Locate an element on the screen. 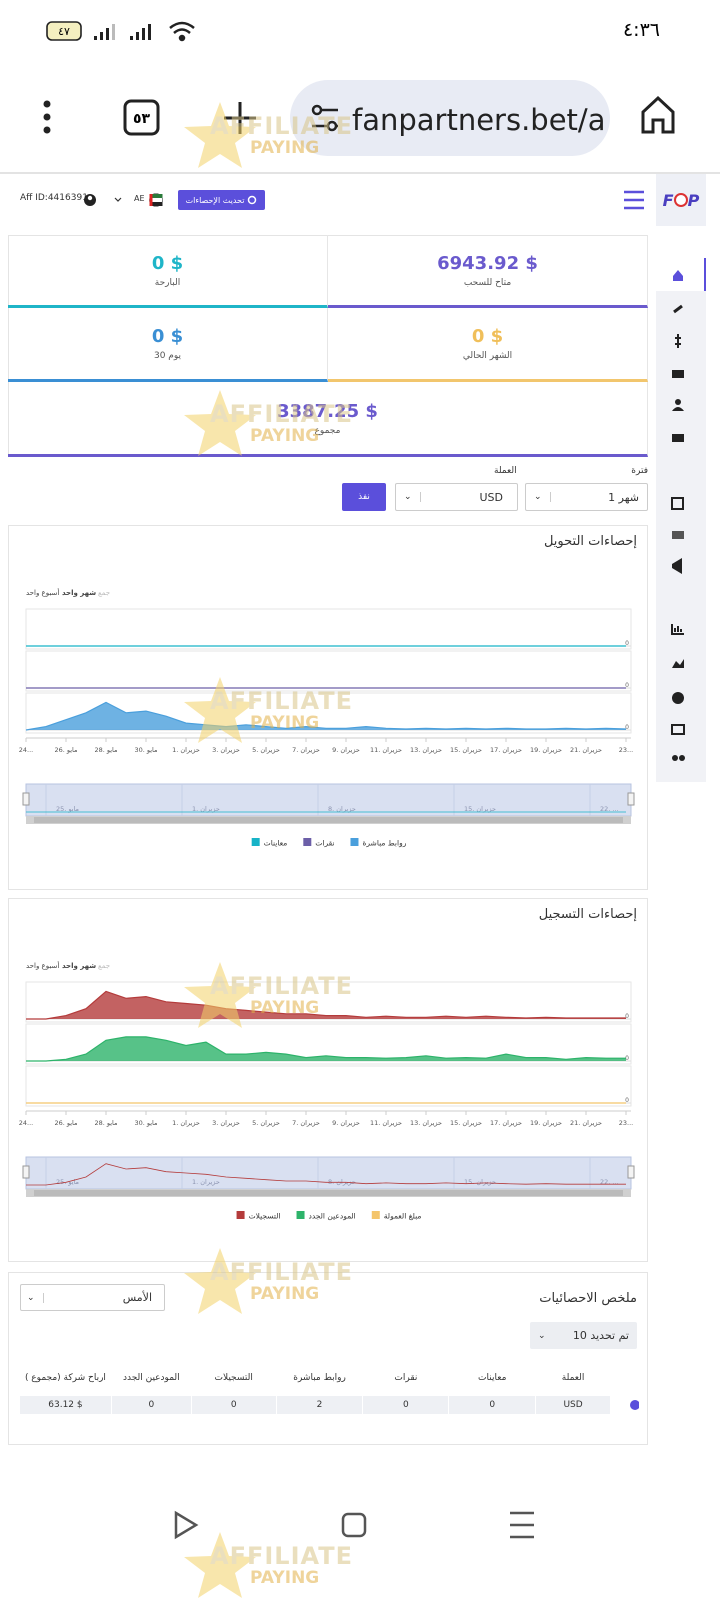 This screenshot has height=1604, width=720. nav-external is located at coordinates (677, 503).